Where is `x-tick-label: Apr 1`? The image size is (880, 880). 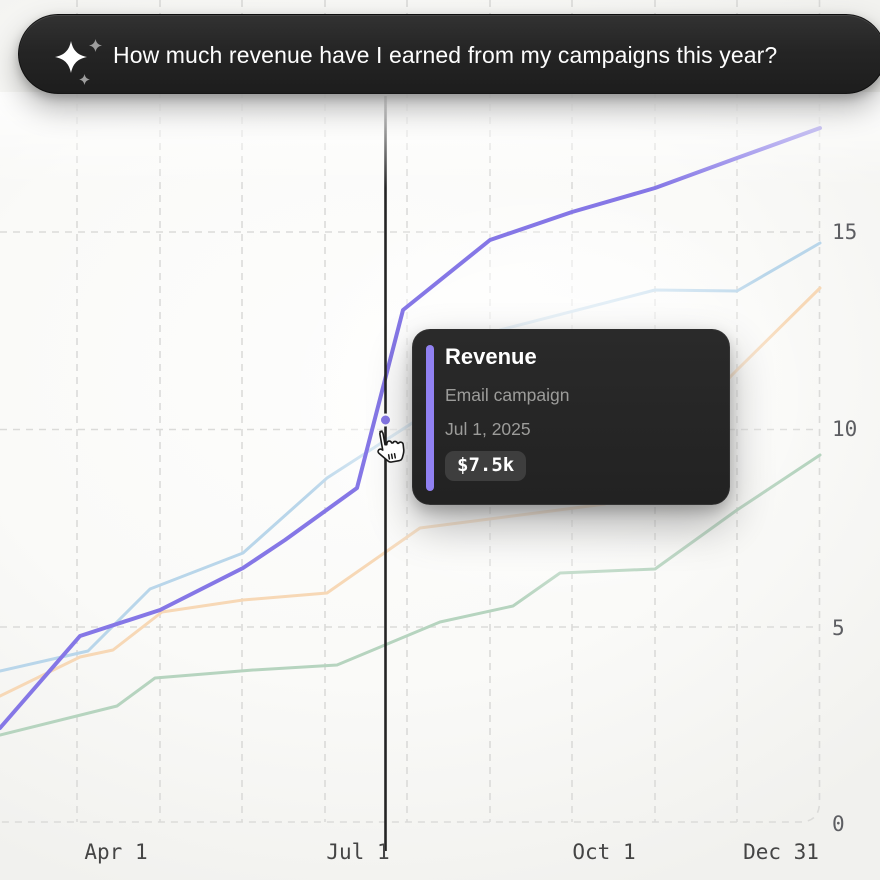
x-tick-label: Apr 1 is located at coordinates (116, 852).